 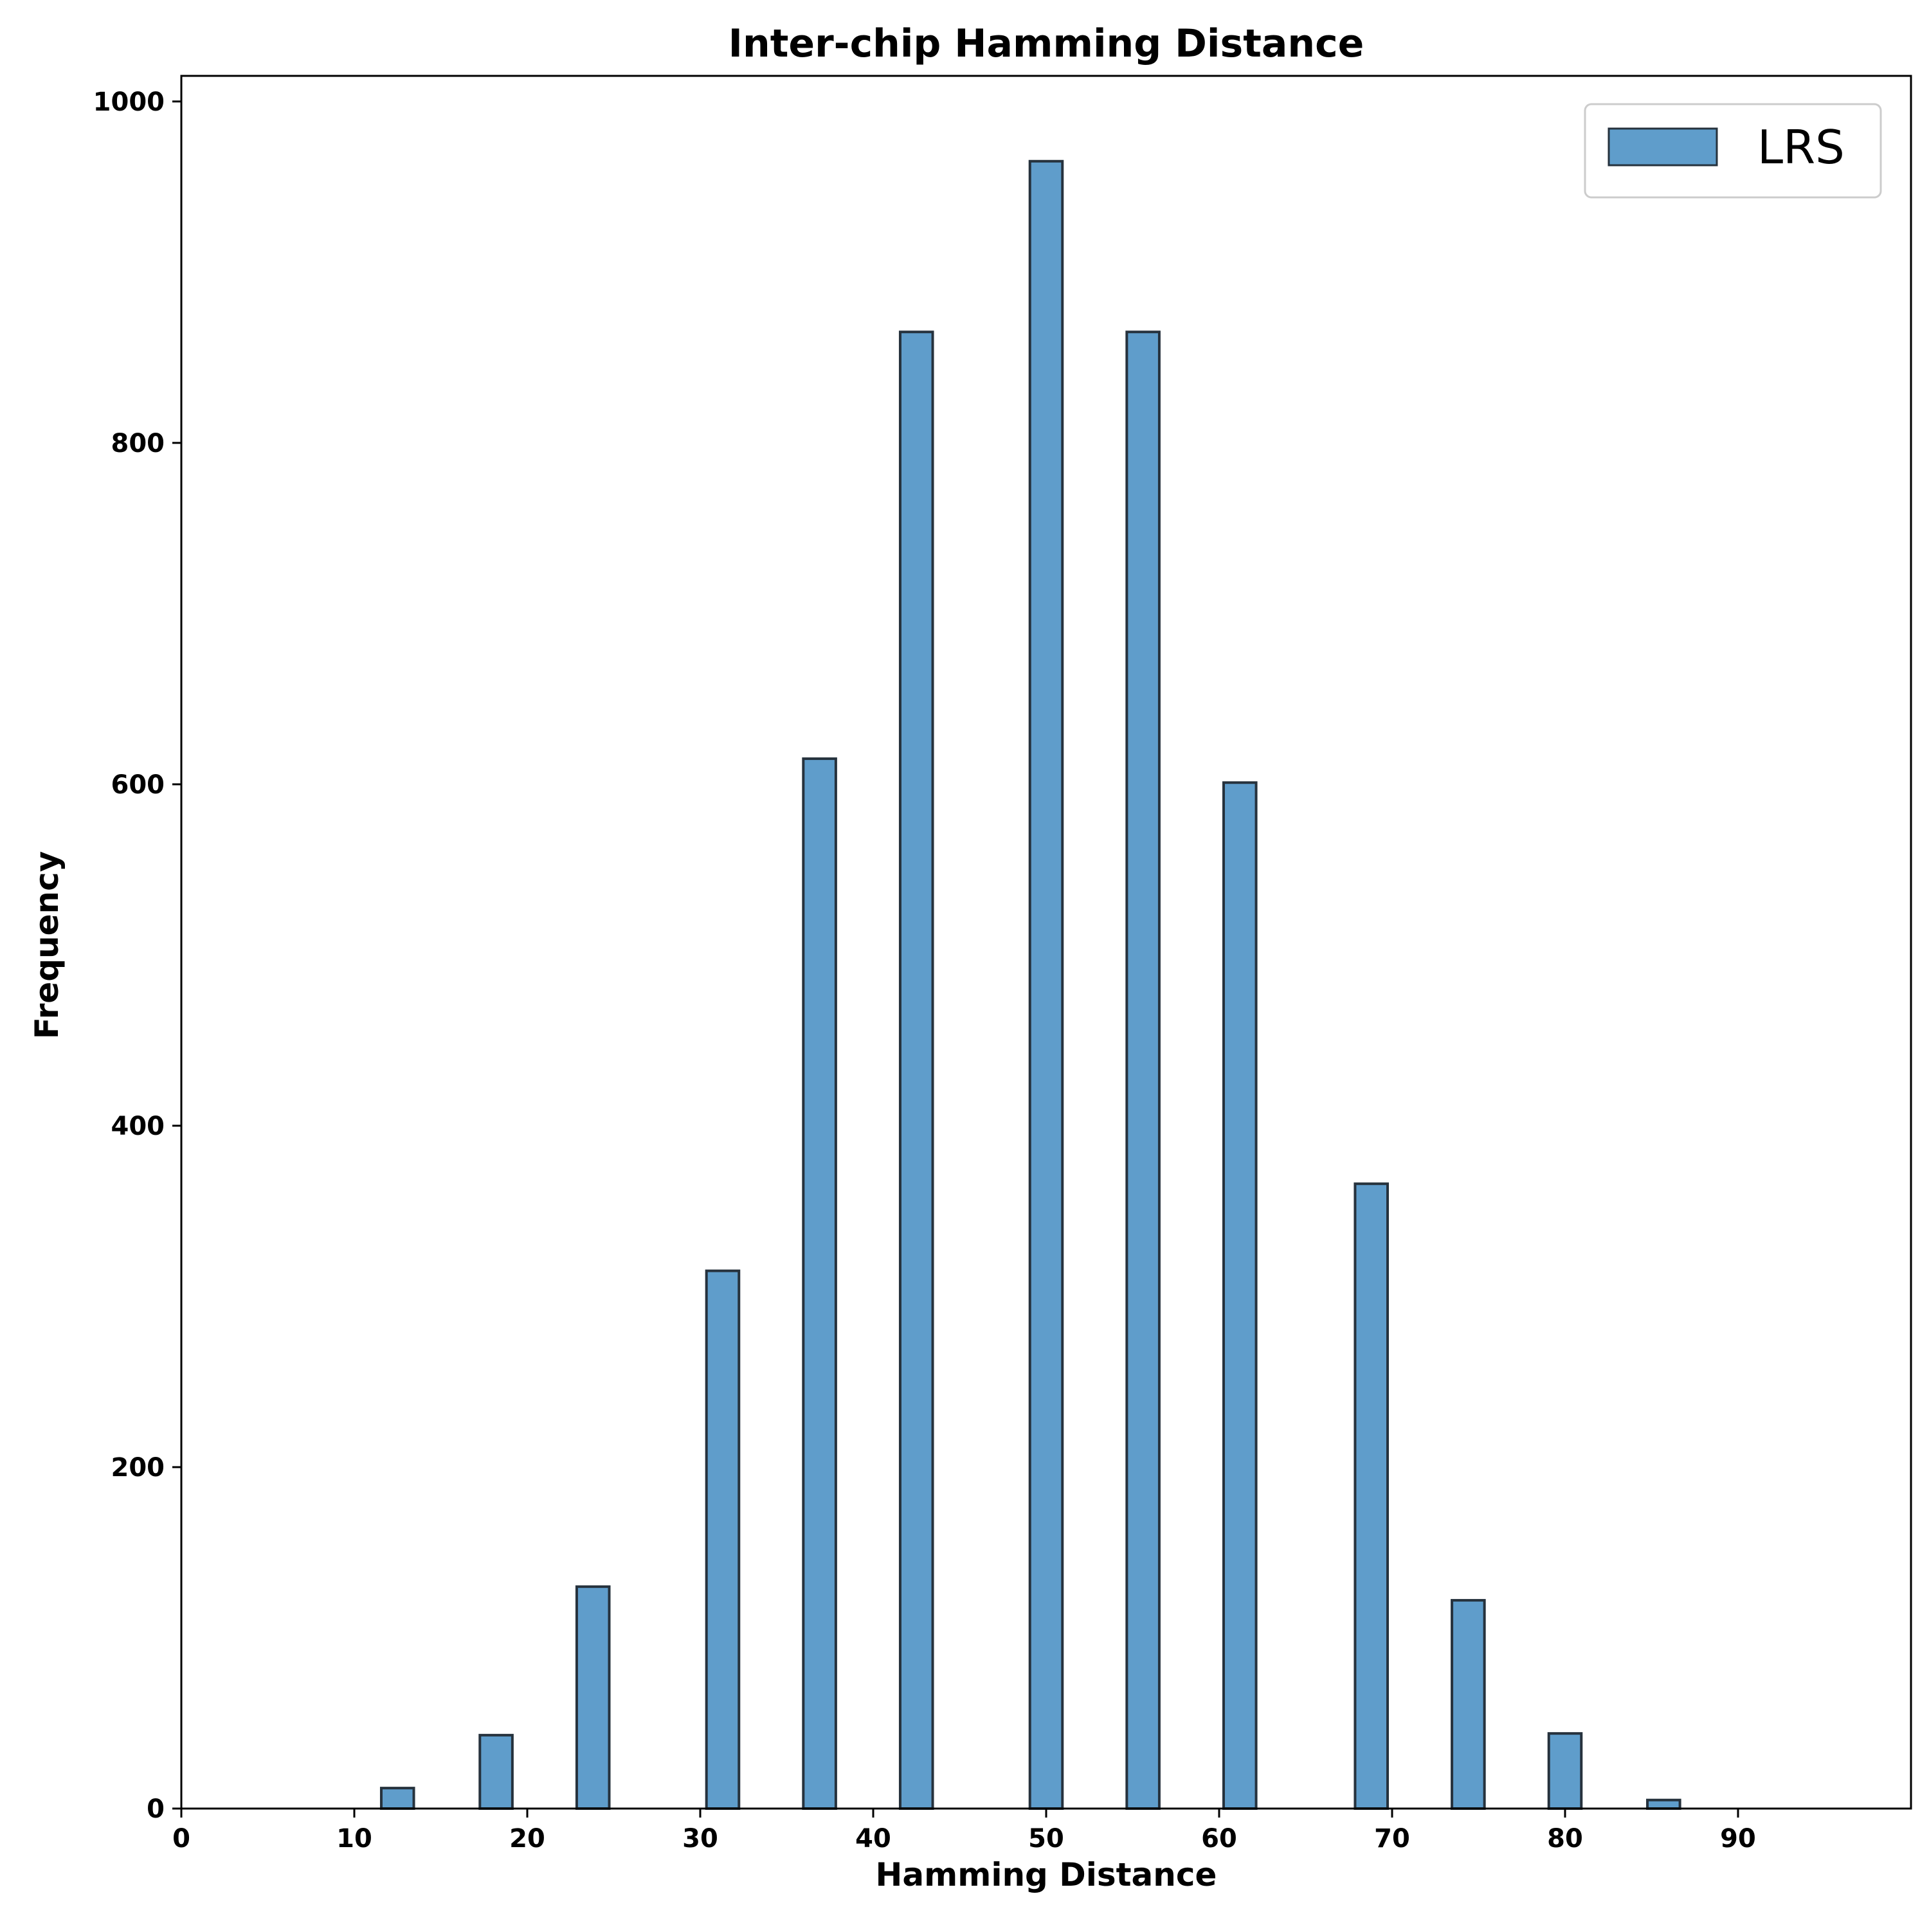 What do you see at coordinates (138, 1126) in the screenshot?
I see `y-tick-label: 400` at bounding box center [138, 1126].